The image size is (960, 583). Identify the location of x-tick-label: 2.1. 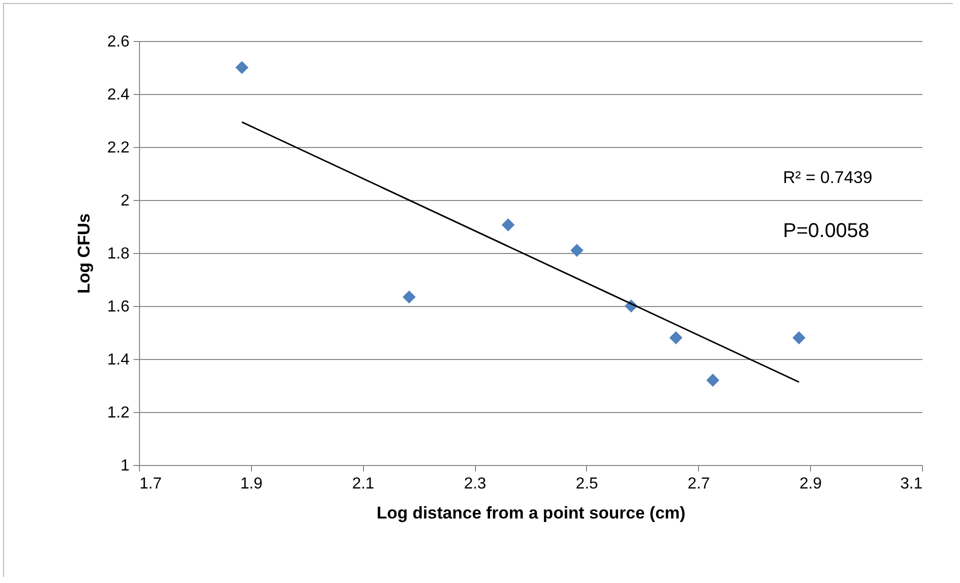
(363, 484).